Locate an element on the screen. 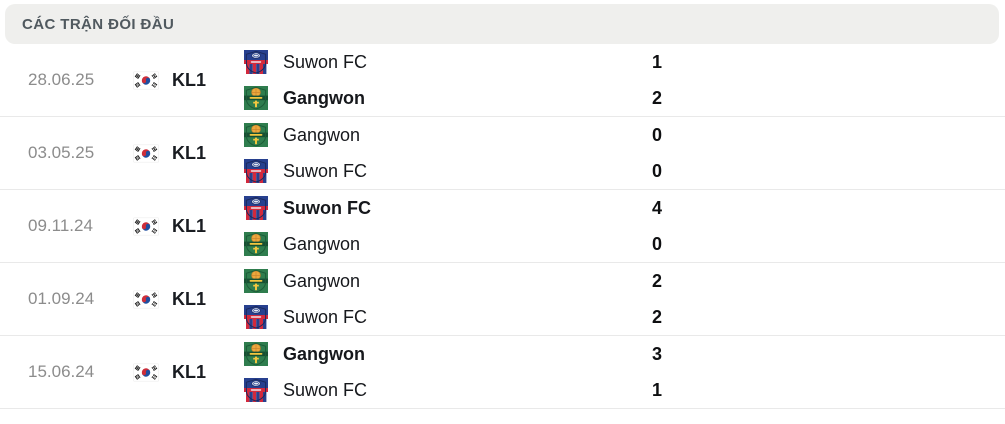 Image resolution: width=1005 pixels, height=424 pixels. match-date: 09.11.24 is located at coordinates (60, 225).